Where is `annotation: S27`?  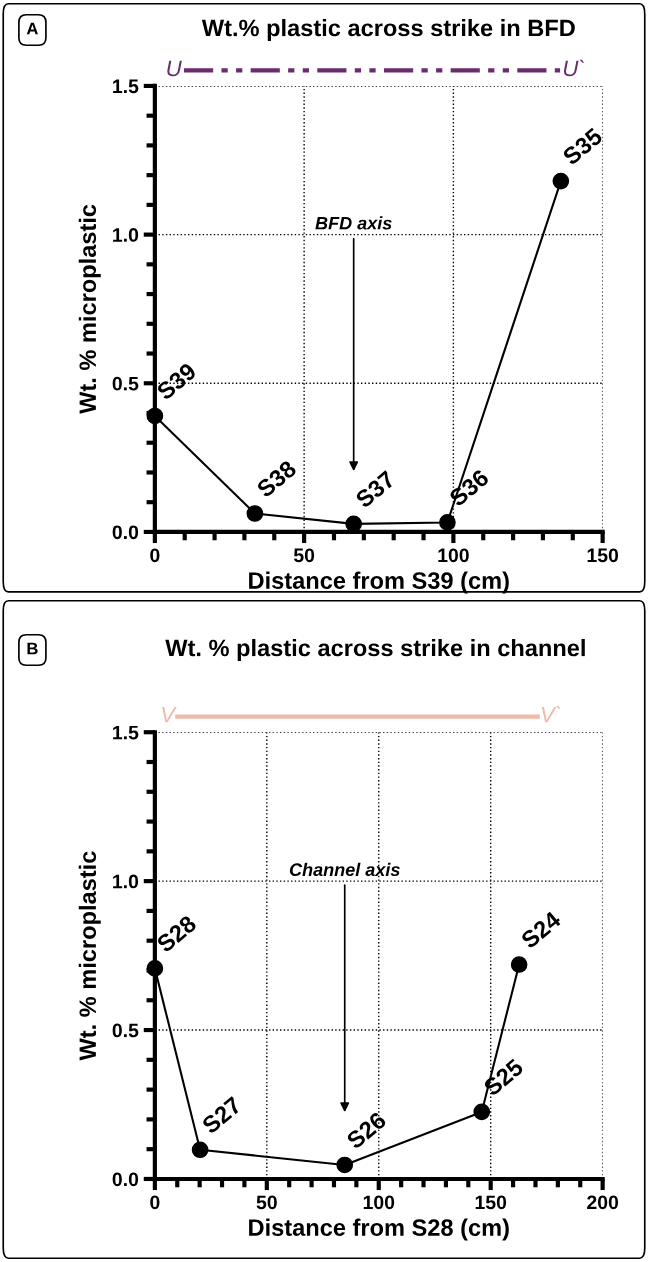
annotation: S27 is located at coordinates (221, 1115).